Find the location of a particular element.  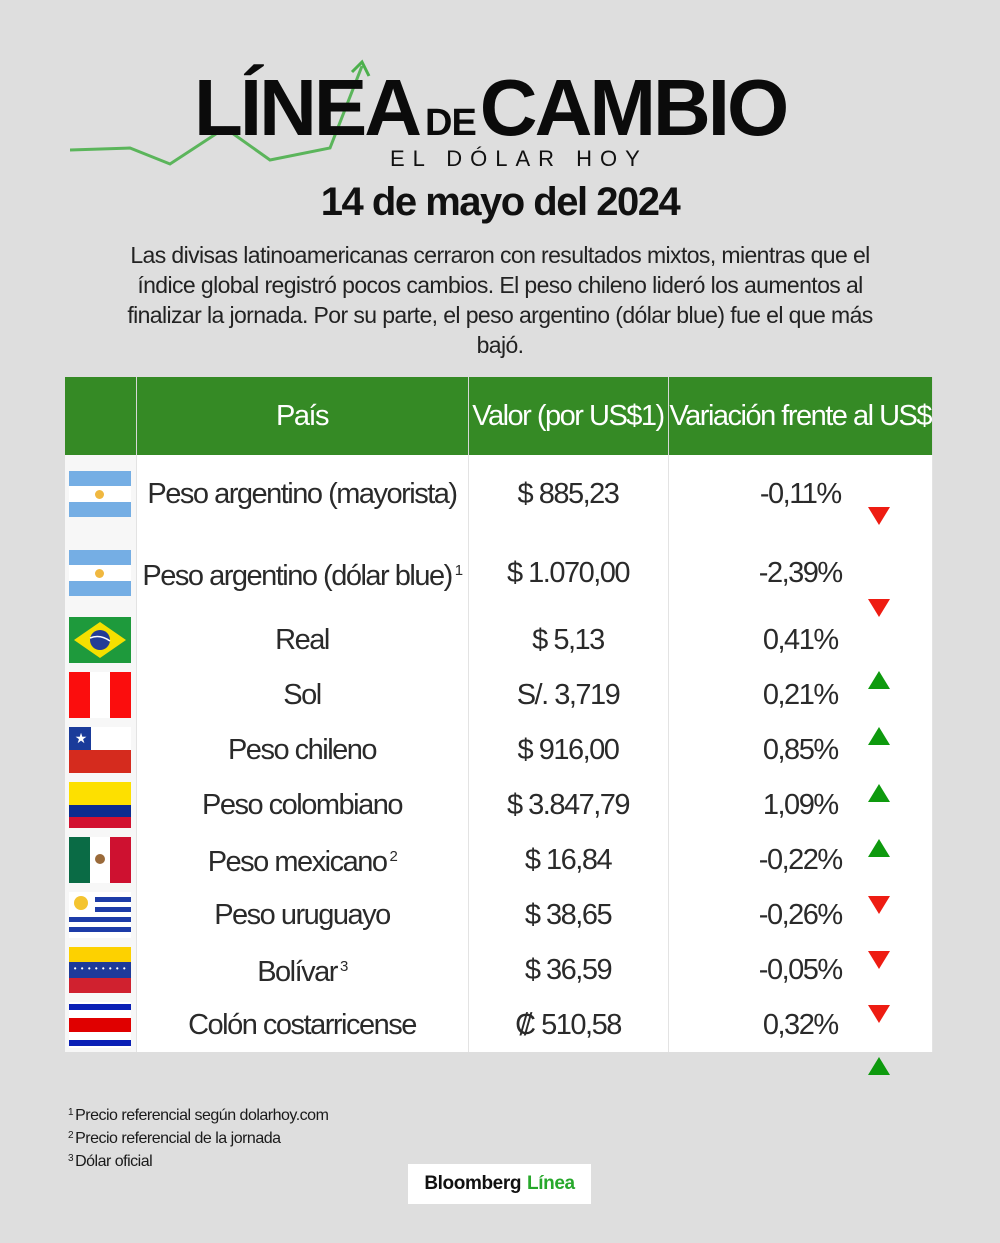

table-row: Peso mexicano 2 $ 16,84 -0,22% is located at coordinates (499, 859).